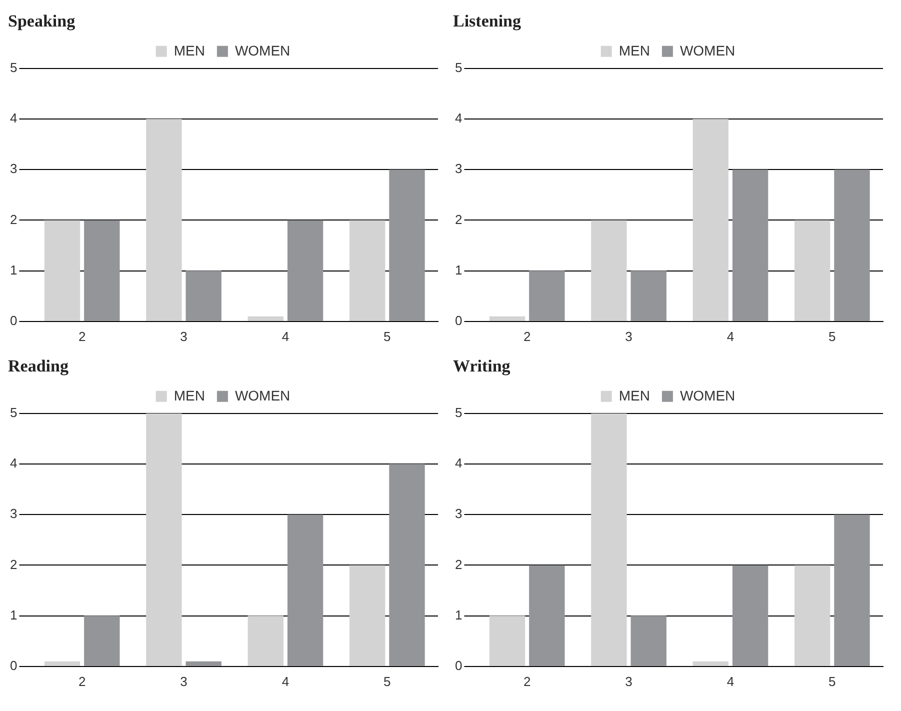 Image resolution: width=901 pixels, height=711 pixels. Describe the element at coordinates (38, 366) in the screenshot. I see `chart-title: Reading` at that location.